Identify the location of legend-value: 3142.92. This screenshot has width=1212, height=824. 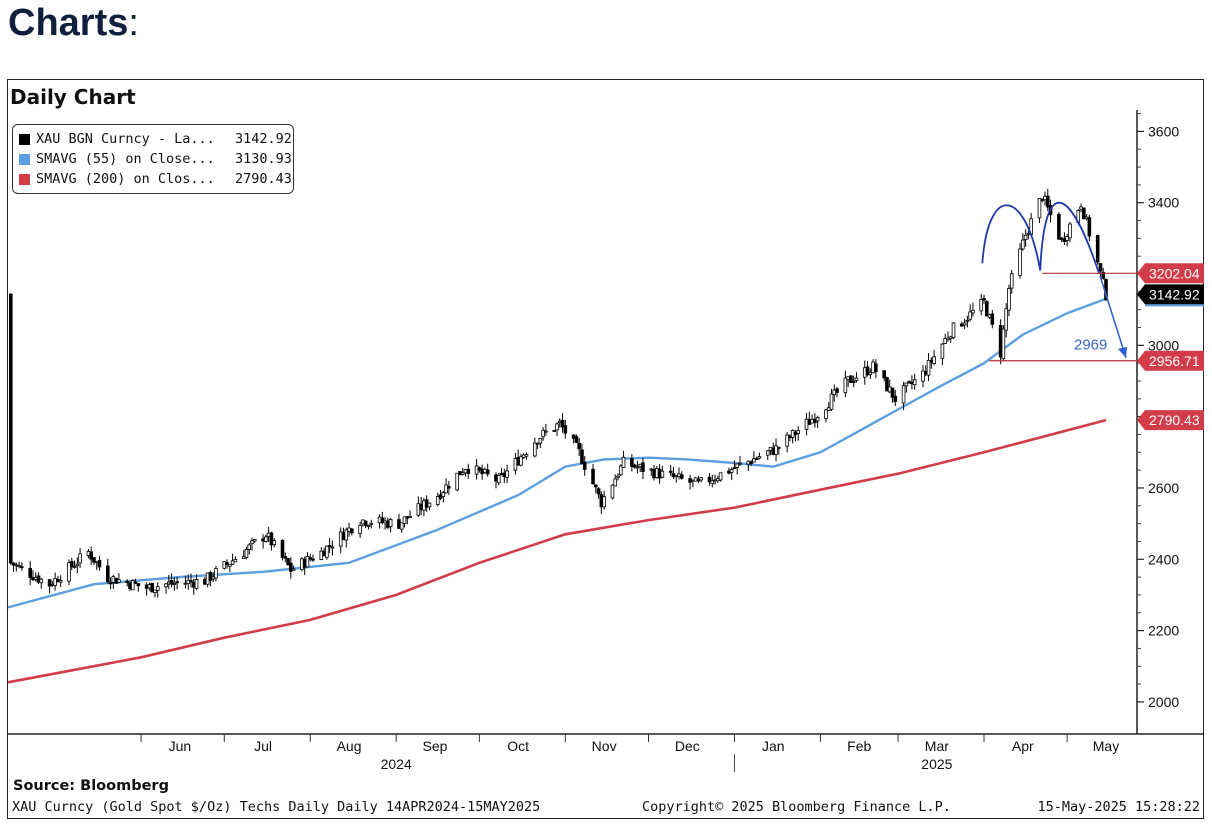
(263, 139).